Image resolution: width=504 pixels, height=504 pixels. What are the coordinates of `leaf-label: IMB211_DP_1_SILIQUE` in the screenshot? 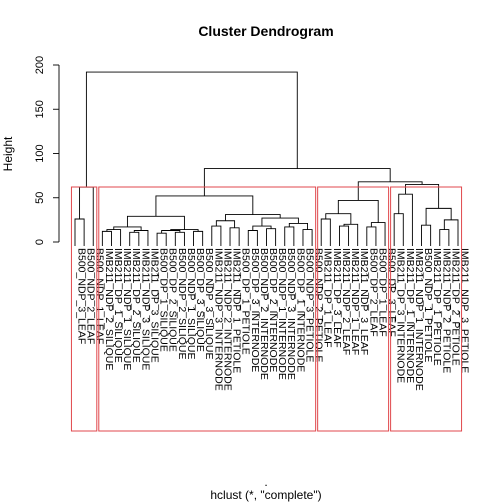 It's located at (118, 305).